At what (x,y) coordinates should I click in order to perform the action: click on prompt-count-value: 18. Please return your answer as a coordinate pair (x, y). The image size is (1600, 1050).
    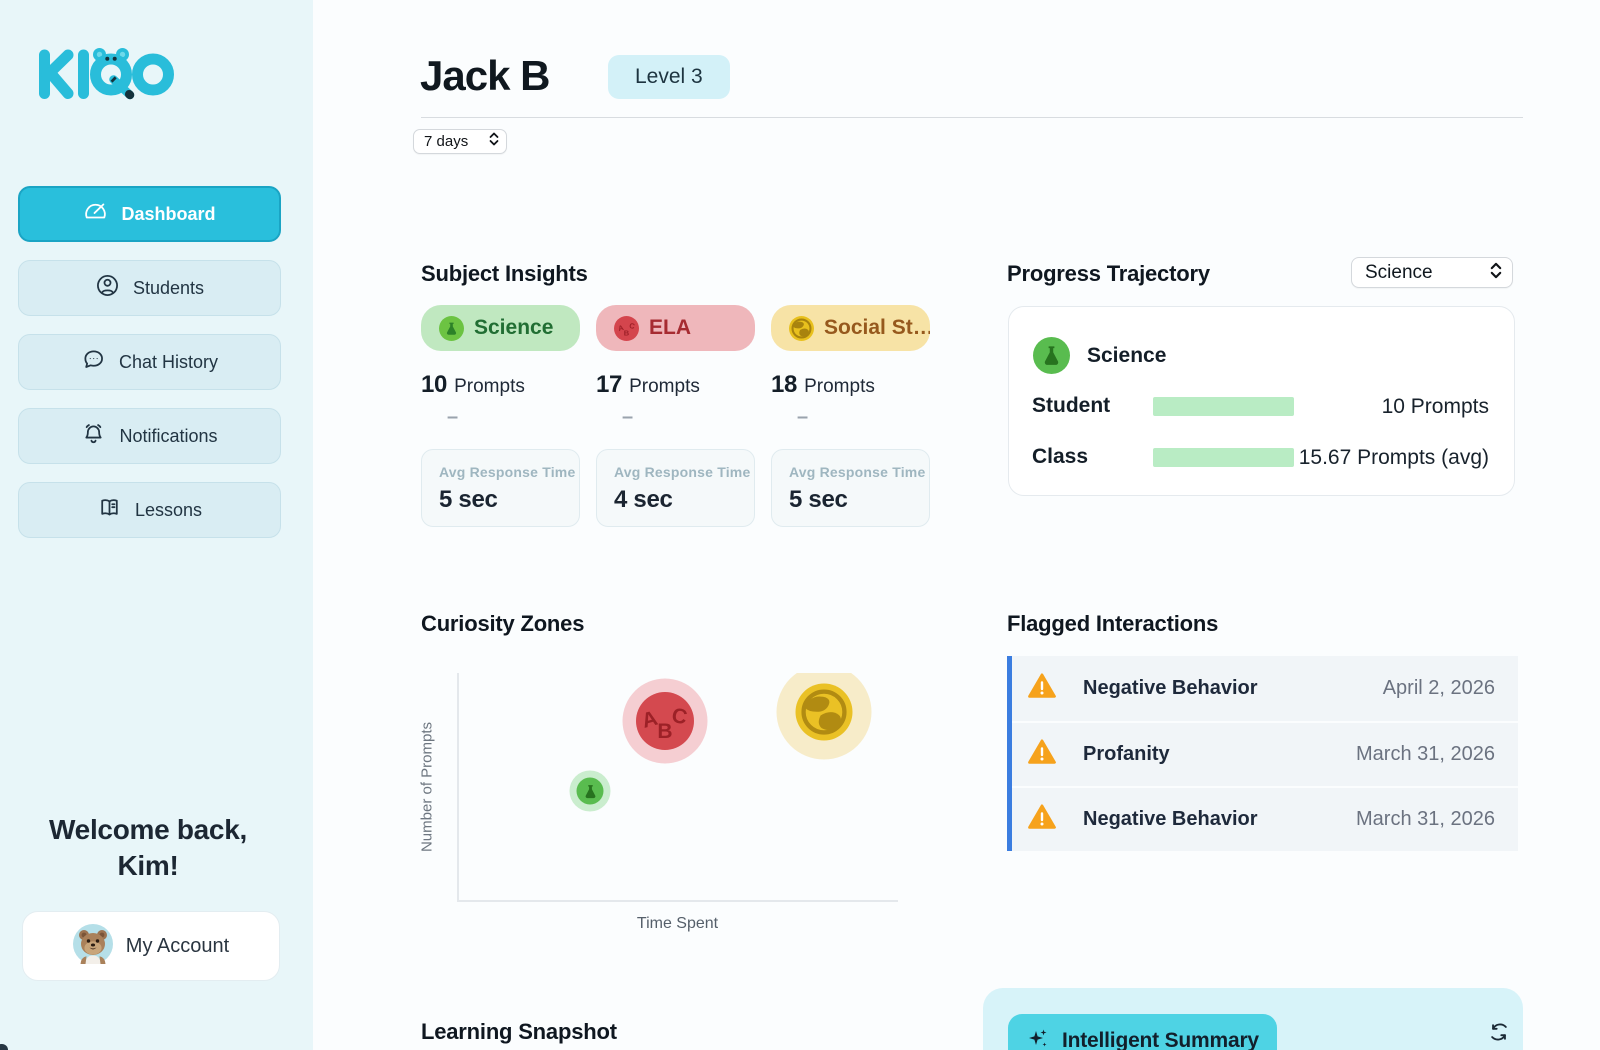
    Looking at the image, I should click on (784, 384).